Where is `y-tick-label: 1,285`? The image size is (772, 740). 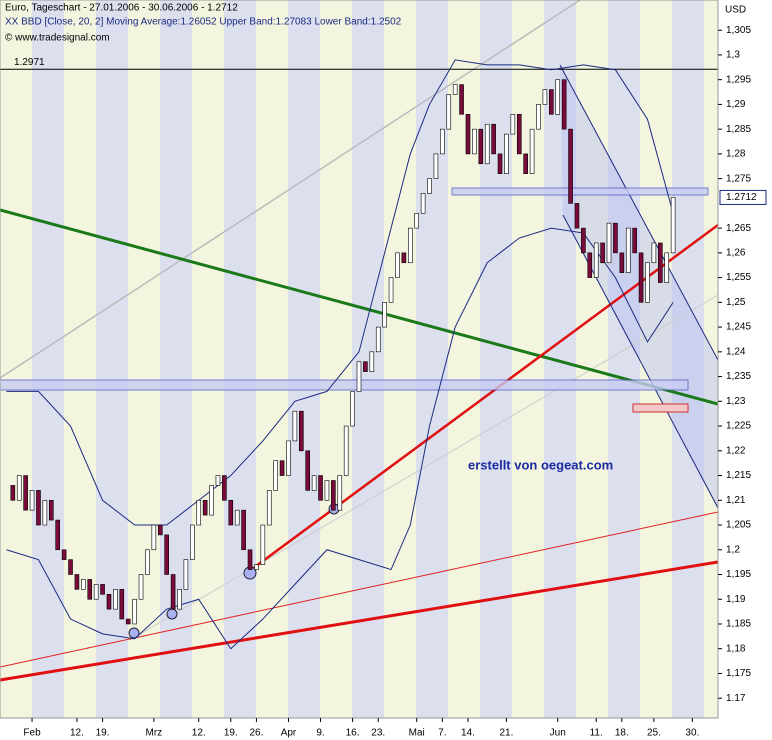
y-tick-label: 1,285 is located at coordinates (738, 129).